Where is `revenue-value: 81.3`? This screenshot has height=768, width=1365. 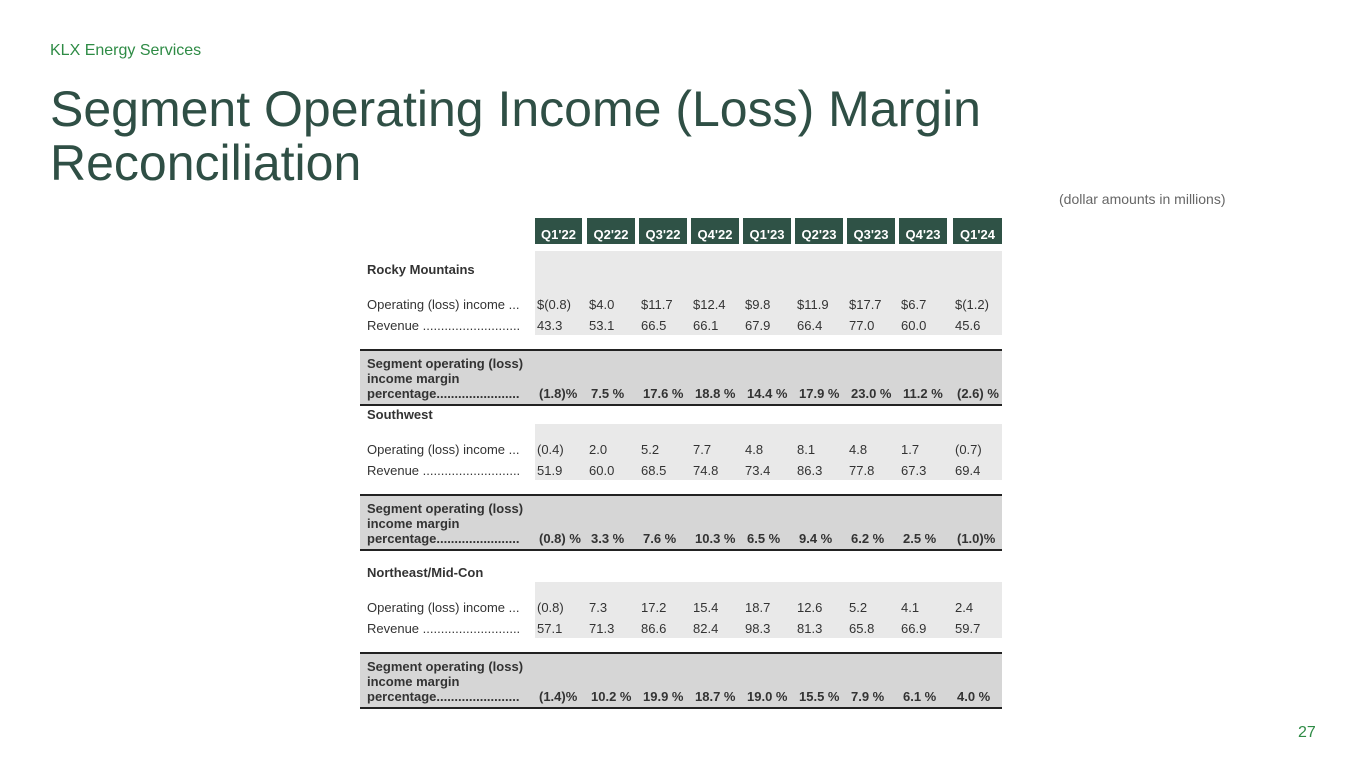 revenue-value: 81.3 is located at coordinates (810, 628).